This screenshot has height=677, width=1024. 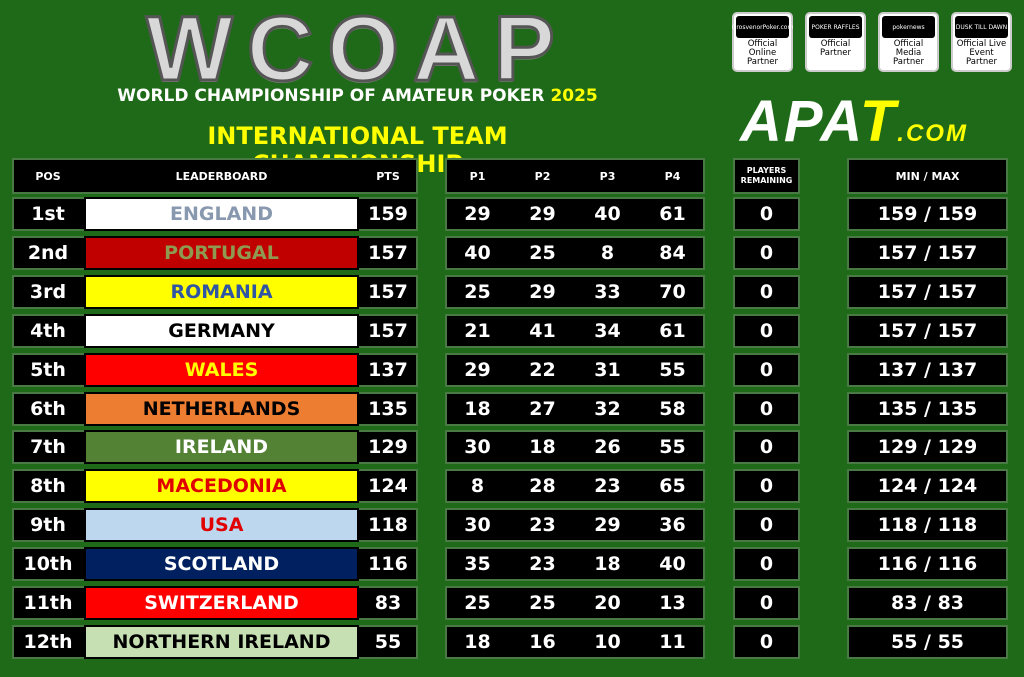 I want to click on row-team: ENGLAND, so click(x=221, y=214).